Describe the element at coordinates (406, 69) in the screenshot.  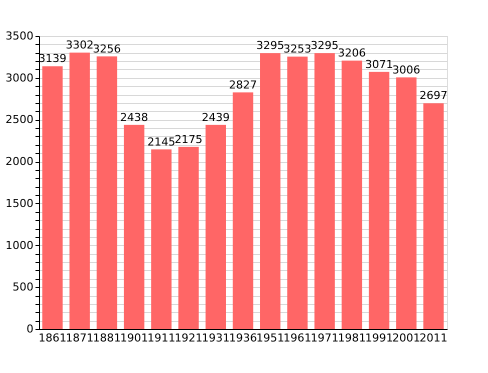
I see `data-label: 3006` at that location.